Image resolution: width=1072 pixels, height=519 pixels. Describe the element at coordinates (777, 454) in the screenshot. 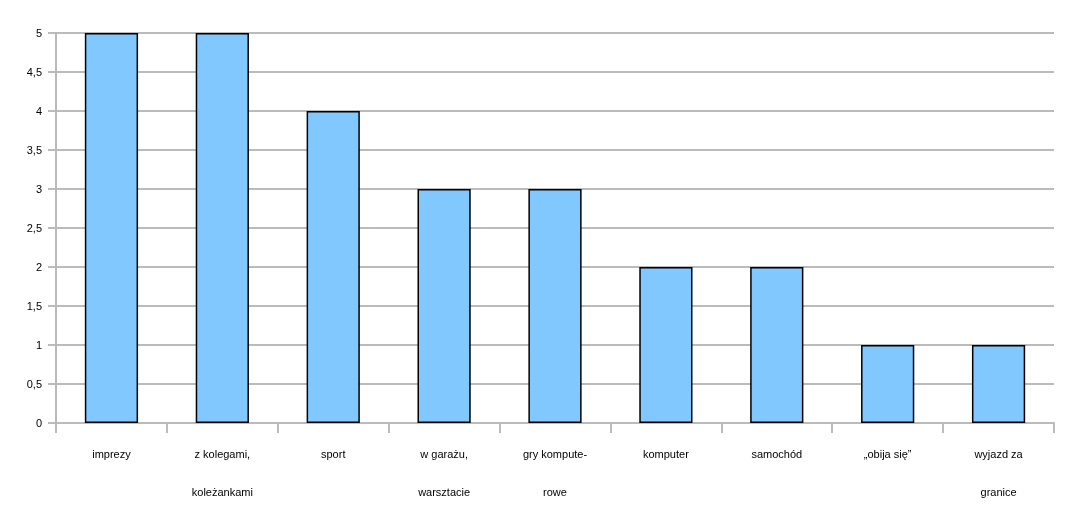

I see `x-tick-label: samochód` at that location.